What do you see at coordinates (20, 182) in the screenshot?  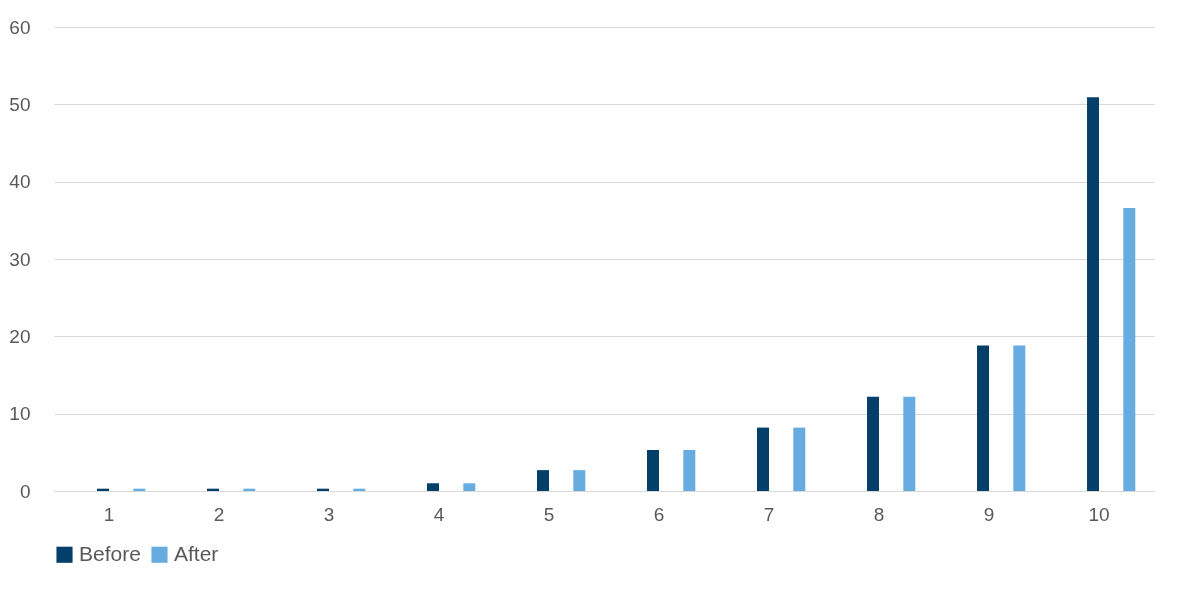 I see `y-tick-label: 40` at bounding box center [20, 182].